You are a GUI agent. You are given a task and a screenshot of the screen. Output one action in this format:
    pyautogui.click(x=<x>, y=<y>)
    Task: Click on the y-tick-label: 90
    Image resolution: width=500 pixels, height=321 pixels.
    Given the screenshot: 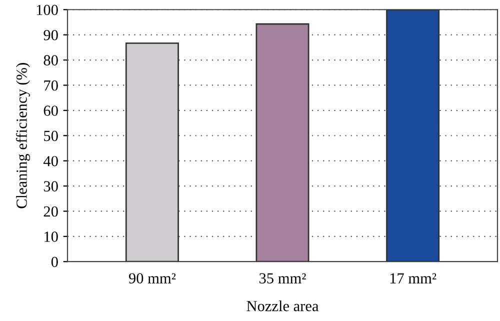 What is the action you would take?
    pyautogui.click(x=51, y=35)
    